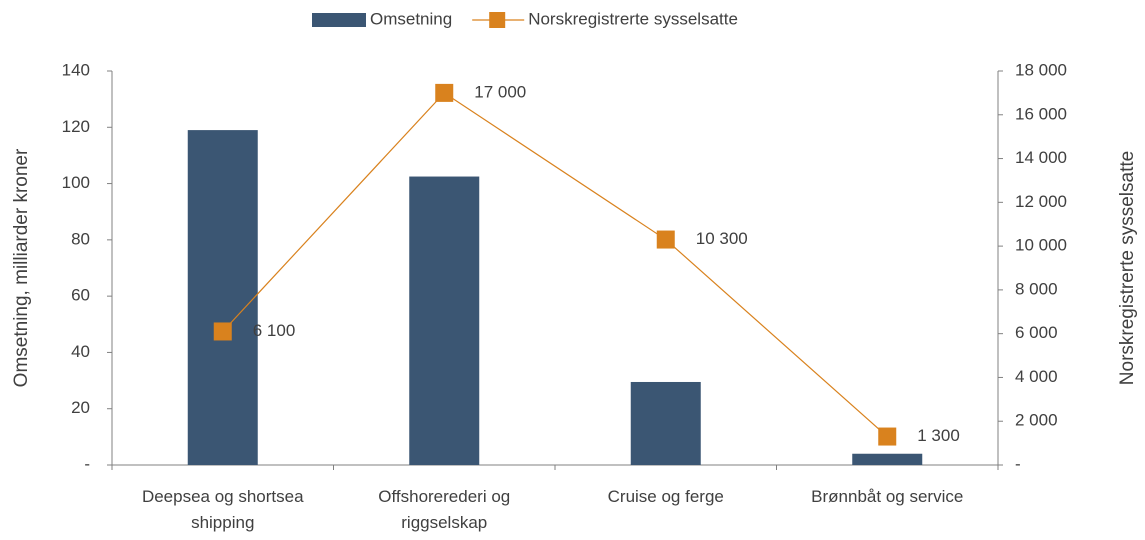 The height and width of the screenshot is (540, 1145). What do you see at coordinates (1036, 332) in the screenshot?
I see `y2-tick-label: 6 000` at bounding box center [1036, 332].